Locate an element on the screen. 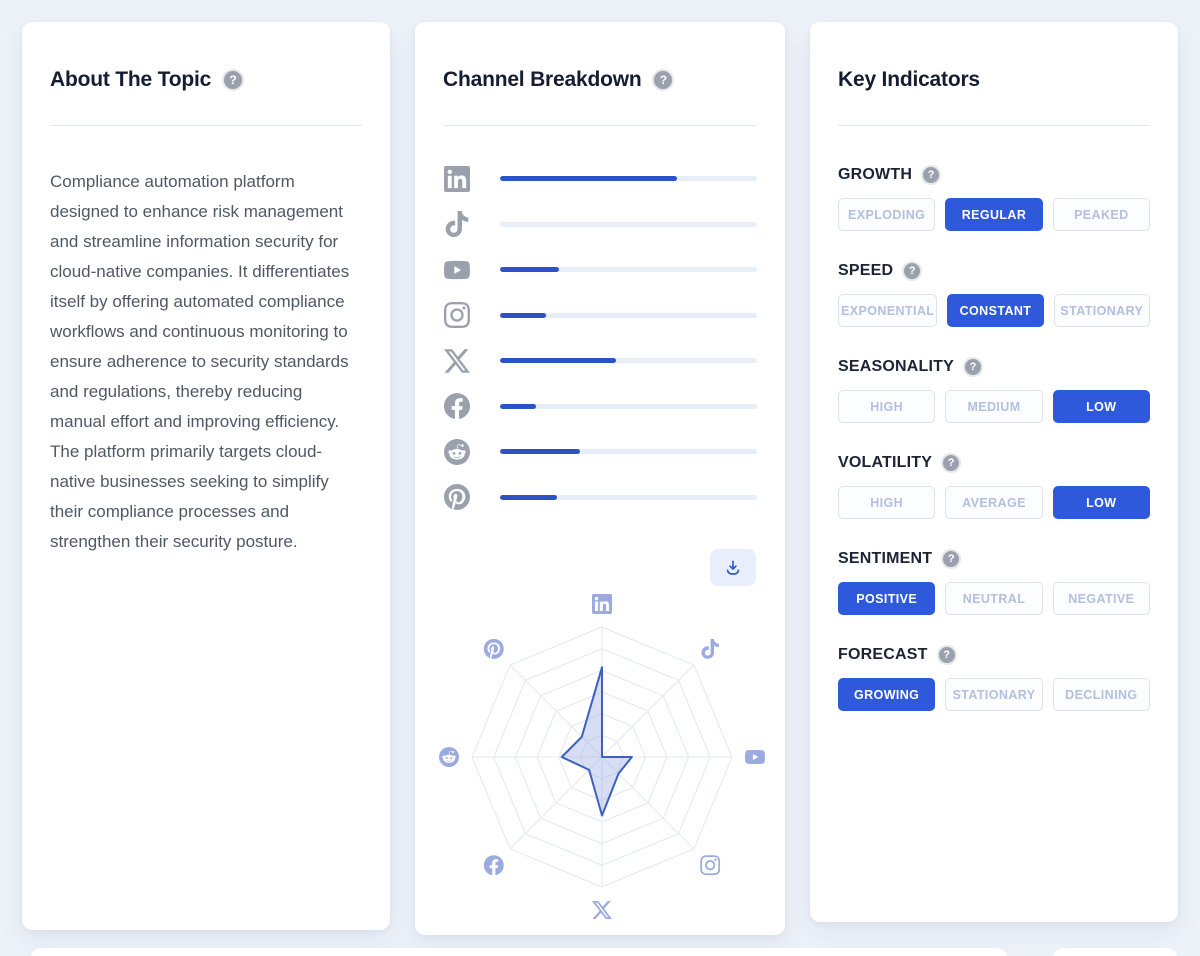 The width and height of the screenshot is (1200, 956). reddit-icon is located at coordinates (457, 452).